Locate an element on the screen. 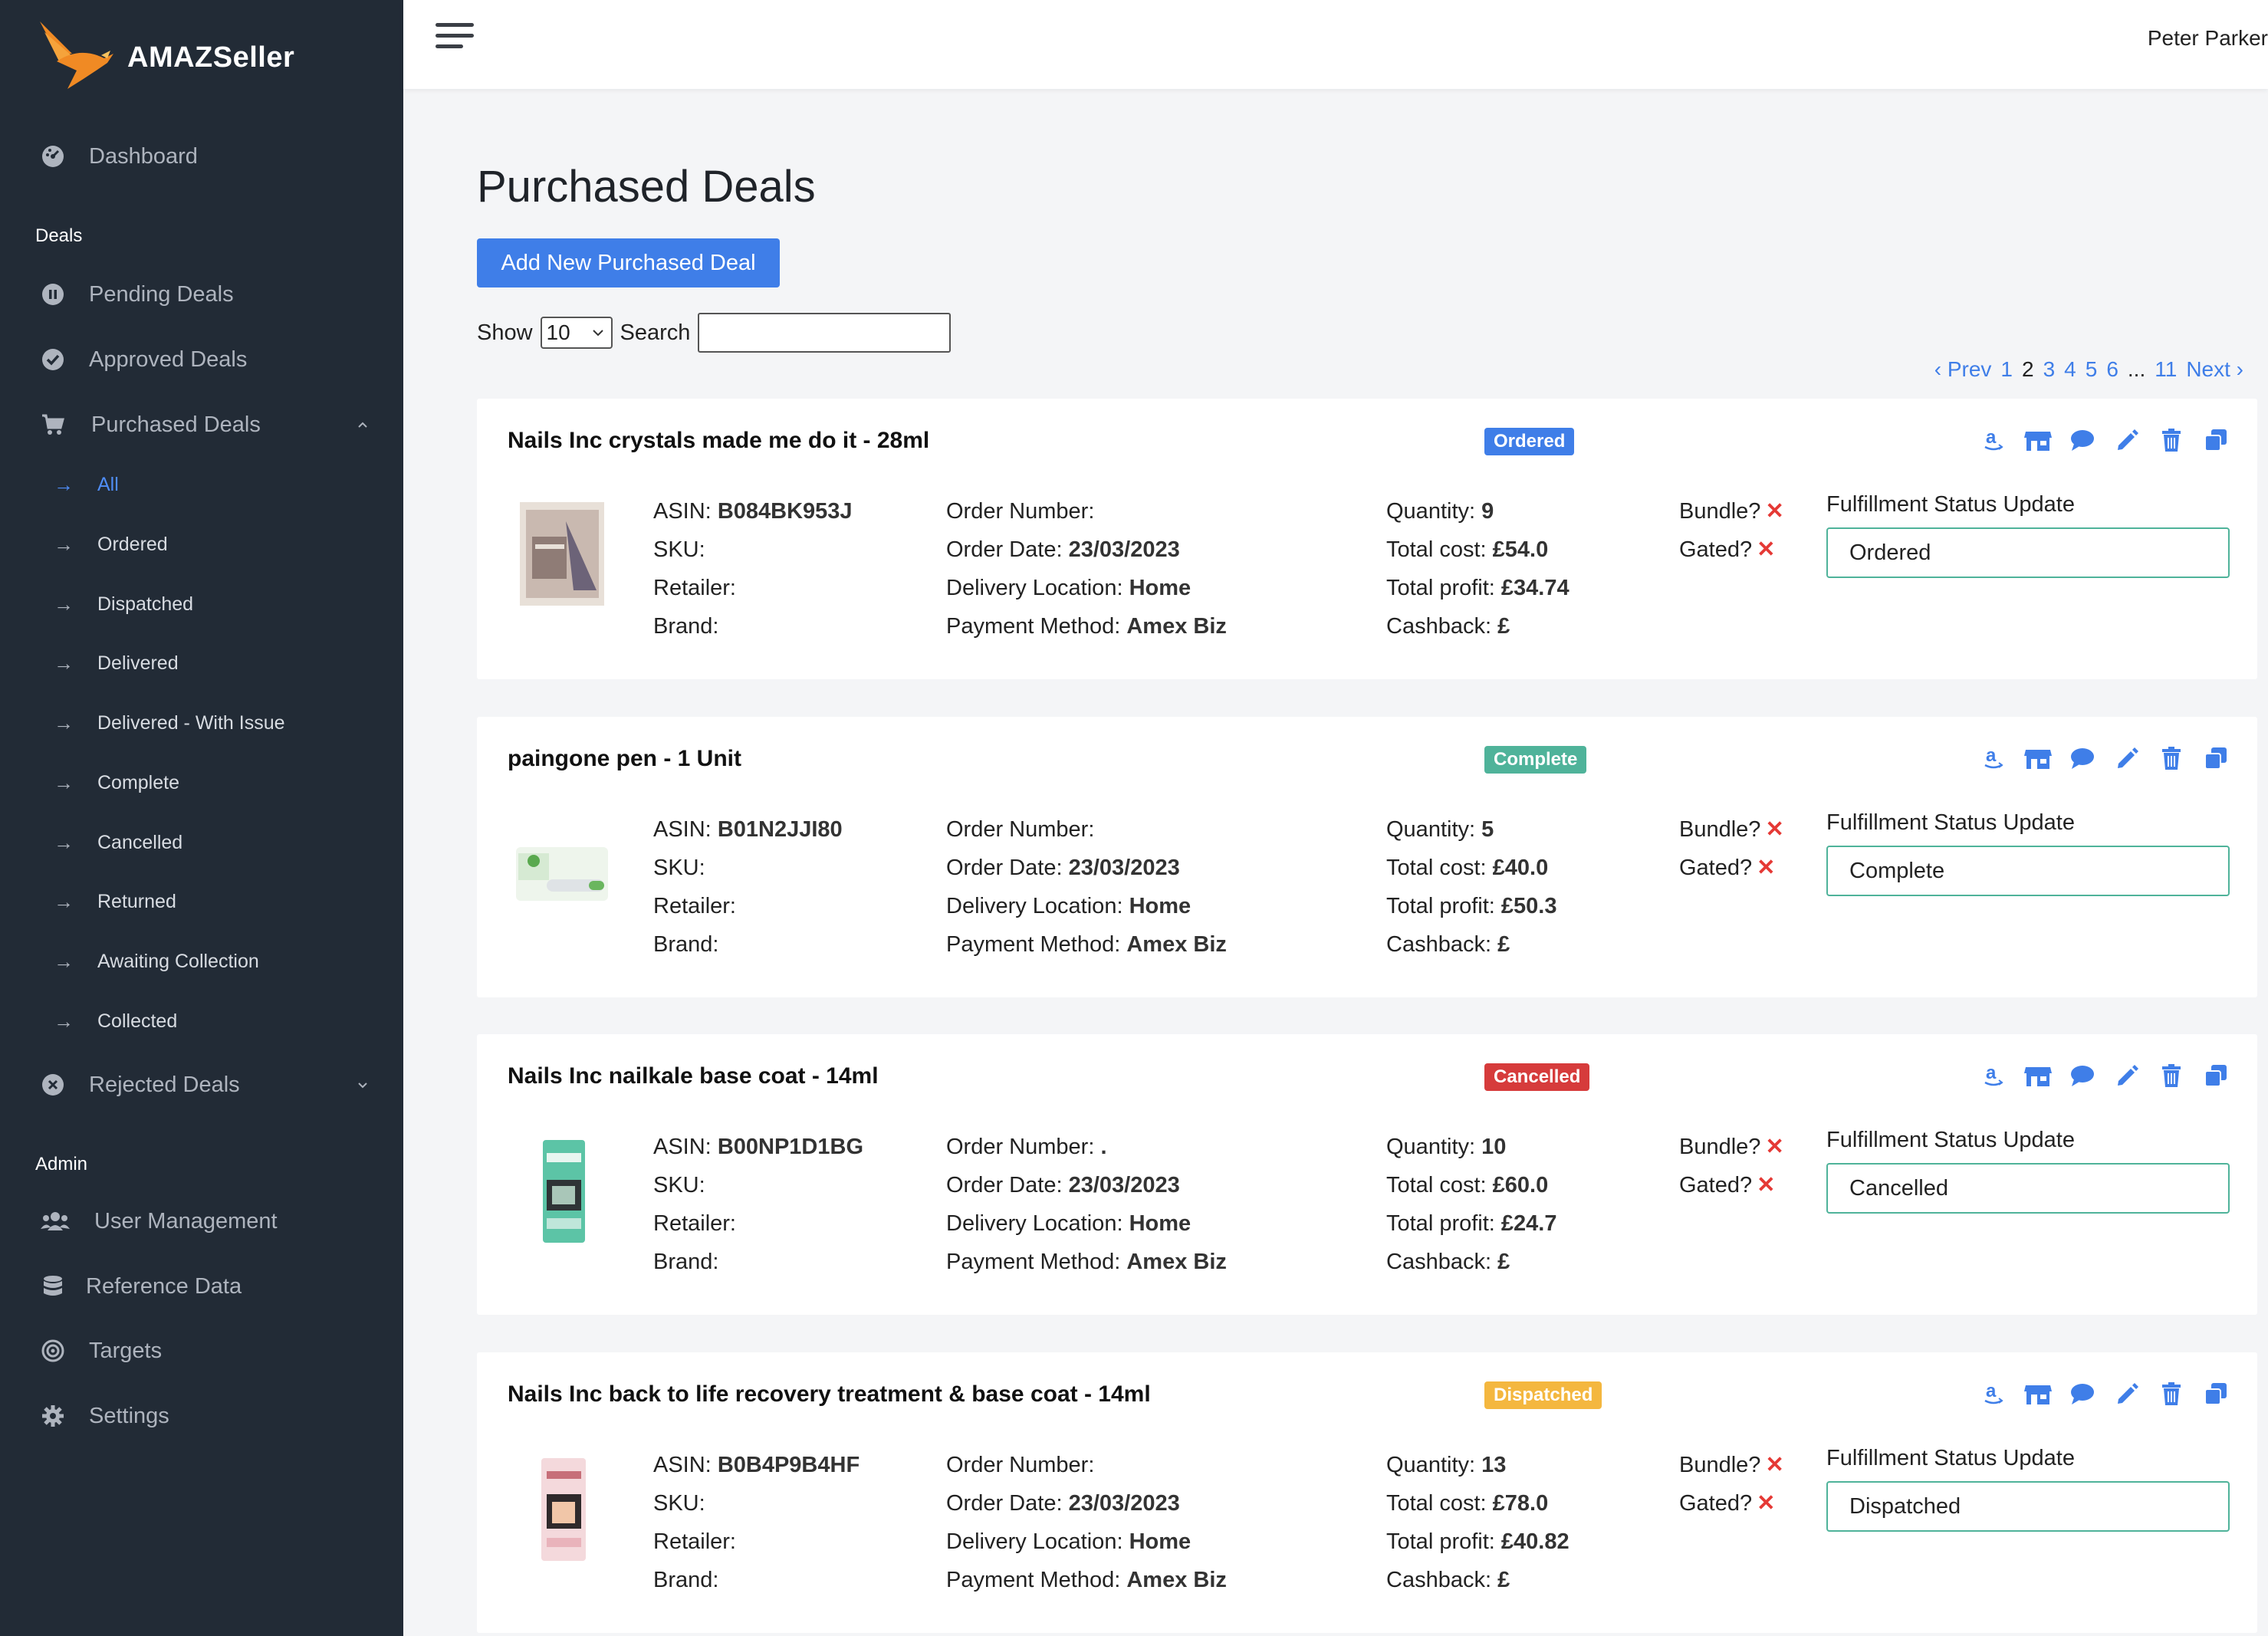  sub-item-ordered: → Ordered is located at coordinates (111, 544).